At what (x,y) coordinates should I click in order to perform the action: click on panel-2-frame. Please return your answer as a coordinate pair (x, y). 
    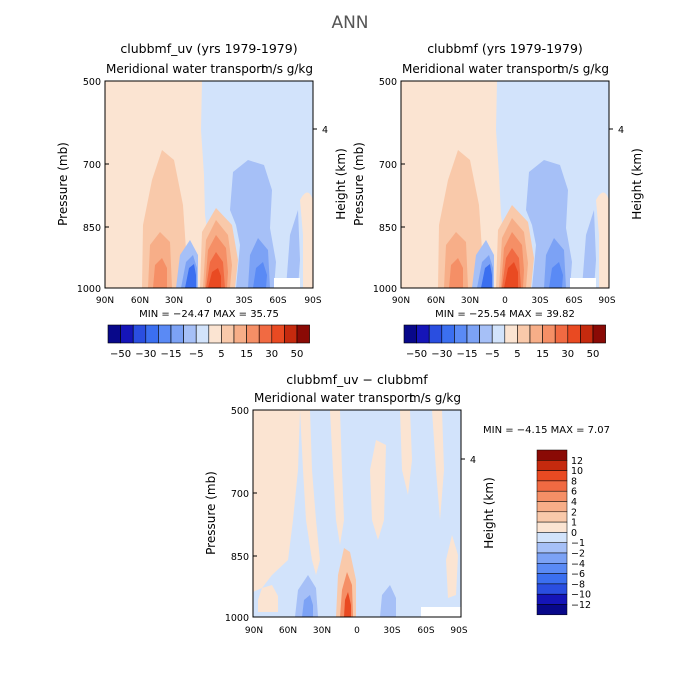
    Looking at the image, I should click on (505, 184).